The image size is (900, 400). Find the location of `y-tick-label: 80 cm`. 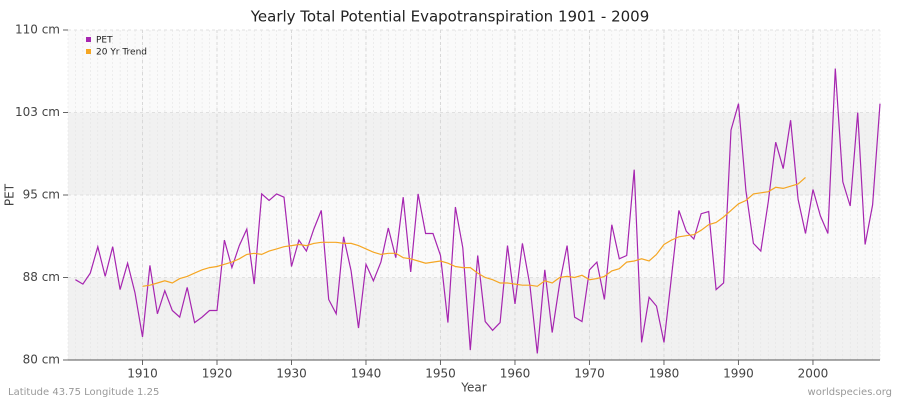

y-tick-label: 80 cm is located at coordinates (41, 360).